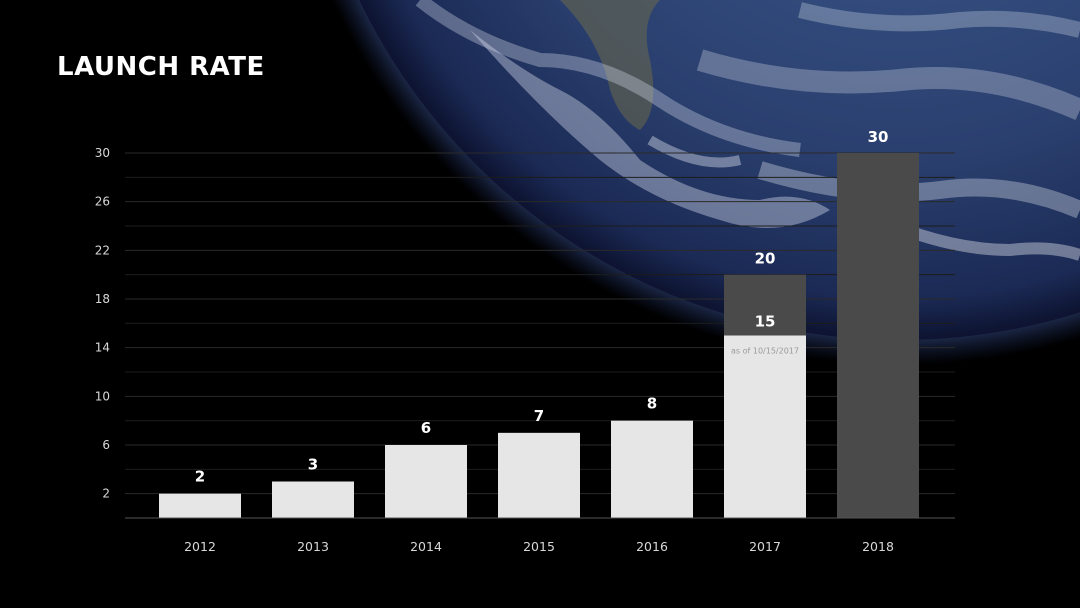 The width and height of the screenshot is (1080, 608). I want to click on y-tick-label: 30, so click(102, 153).